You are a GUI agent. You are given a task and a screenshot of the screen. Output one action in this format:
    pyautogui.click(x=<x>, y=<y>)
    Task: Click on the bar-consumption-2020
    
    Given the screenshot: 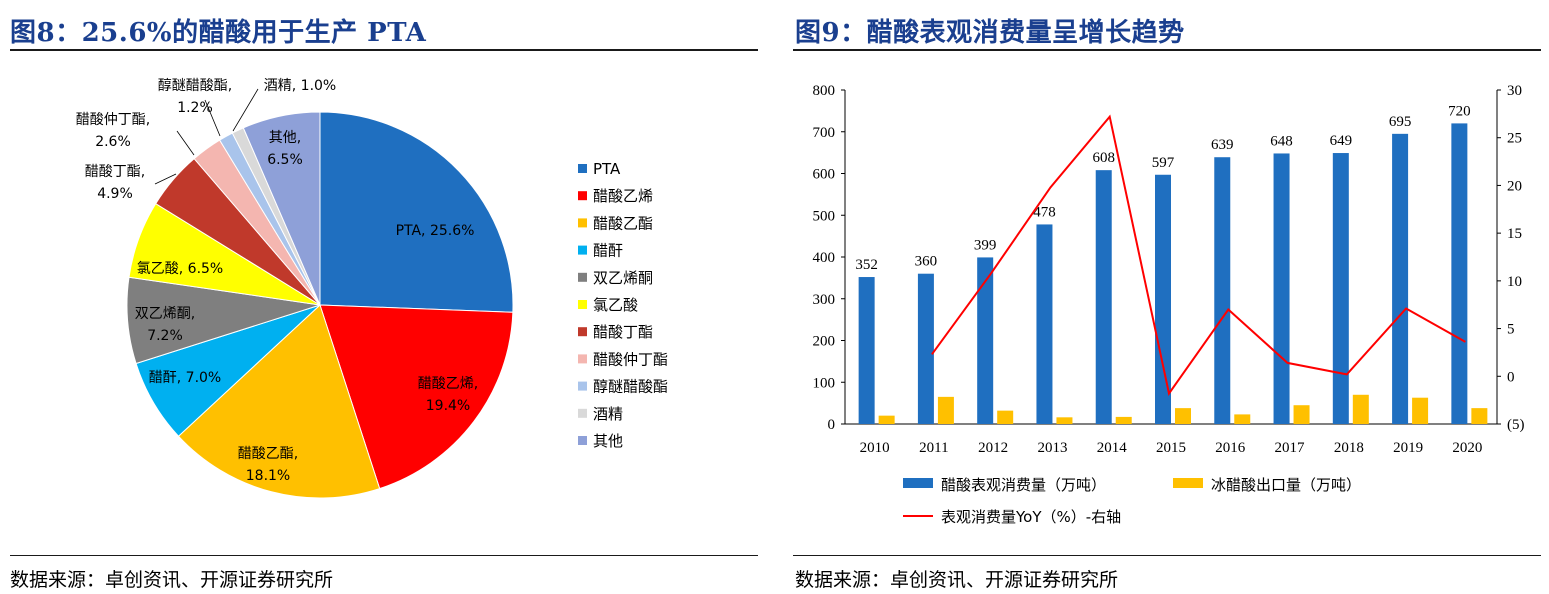 What is the action you would take?
    pyautogui.click(x=1459, y=274)
    